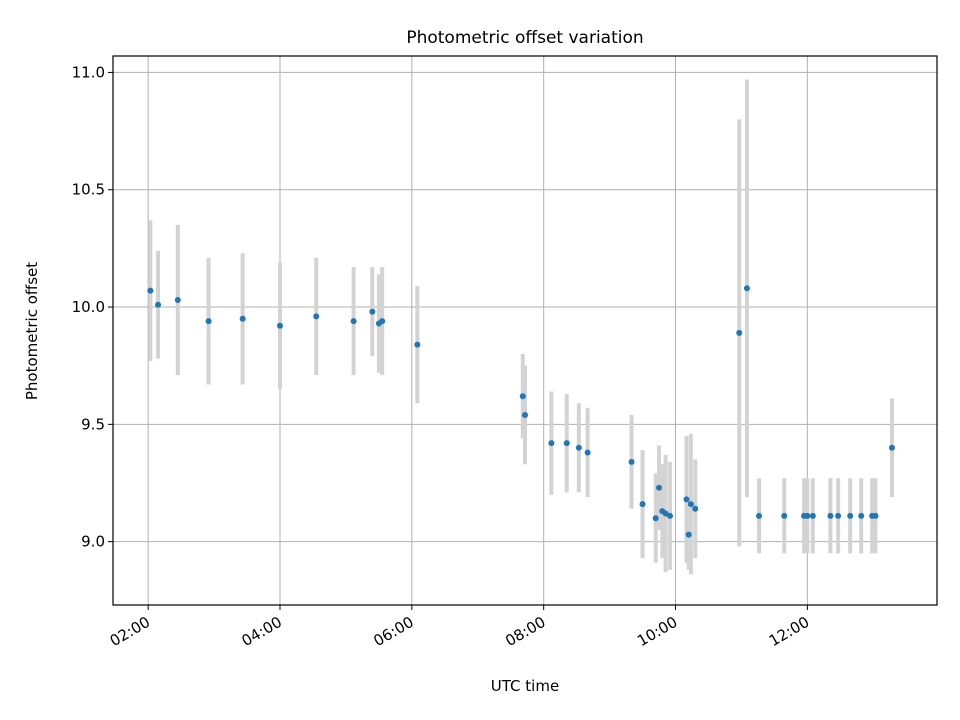 This screenshot has height=720, width=960. I want to click on y-tick-label: 9.0, so click(93, 542).